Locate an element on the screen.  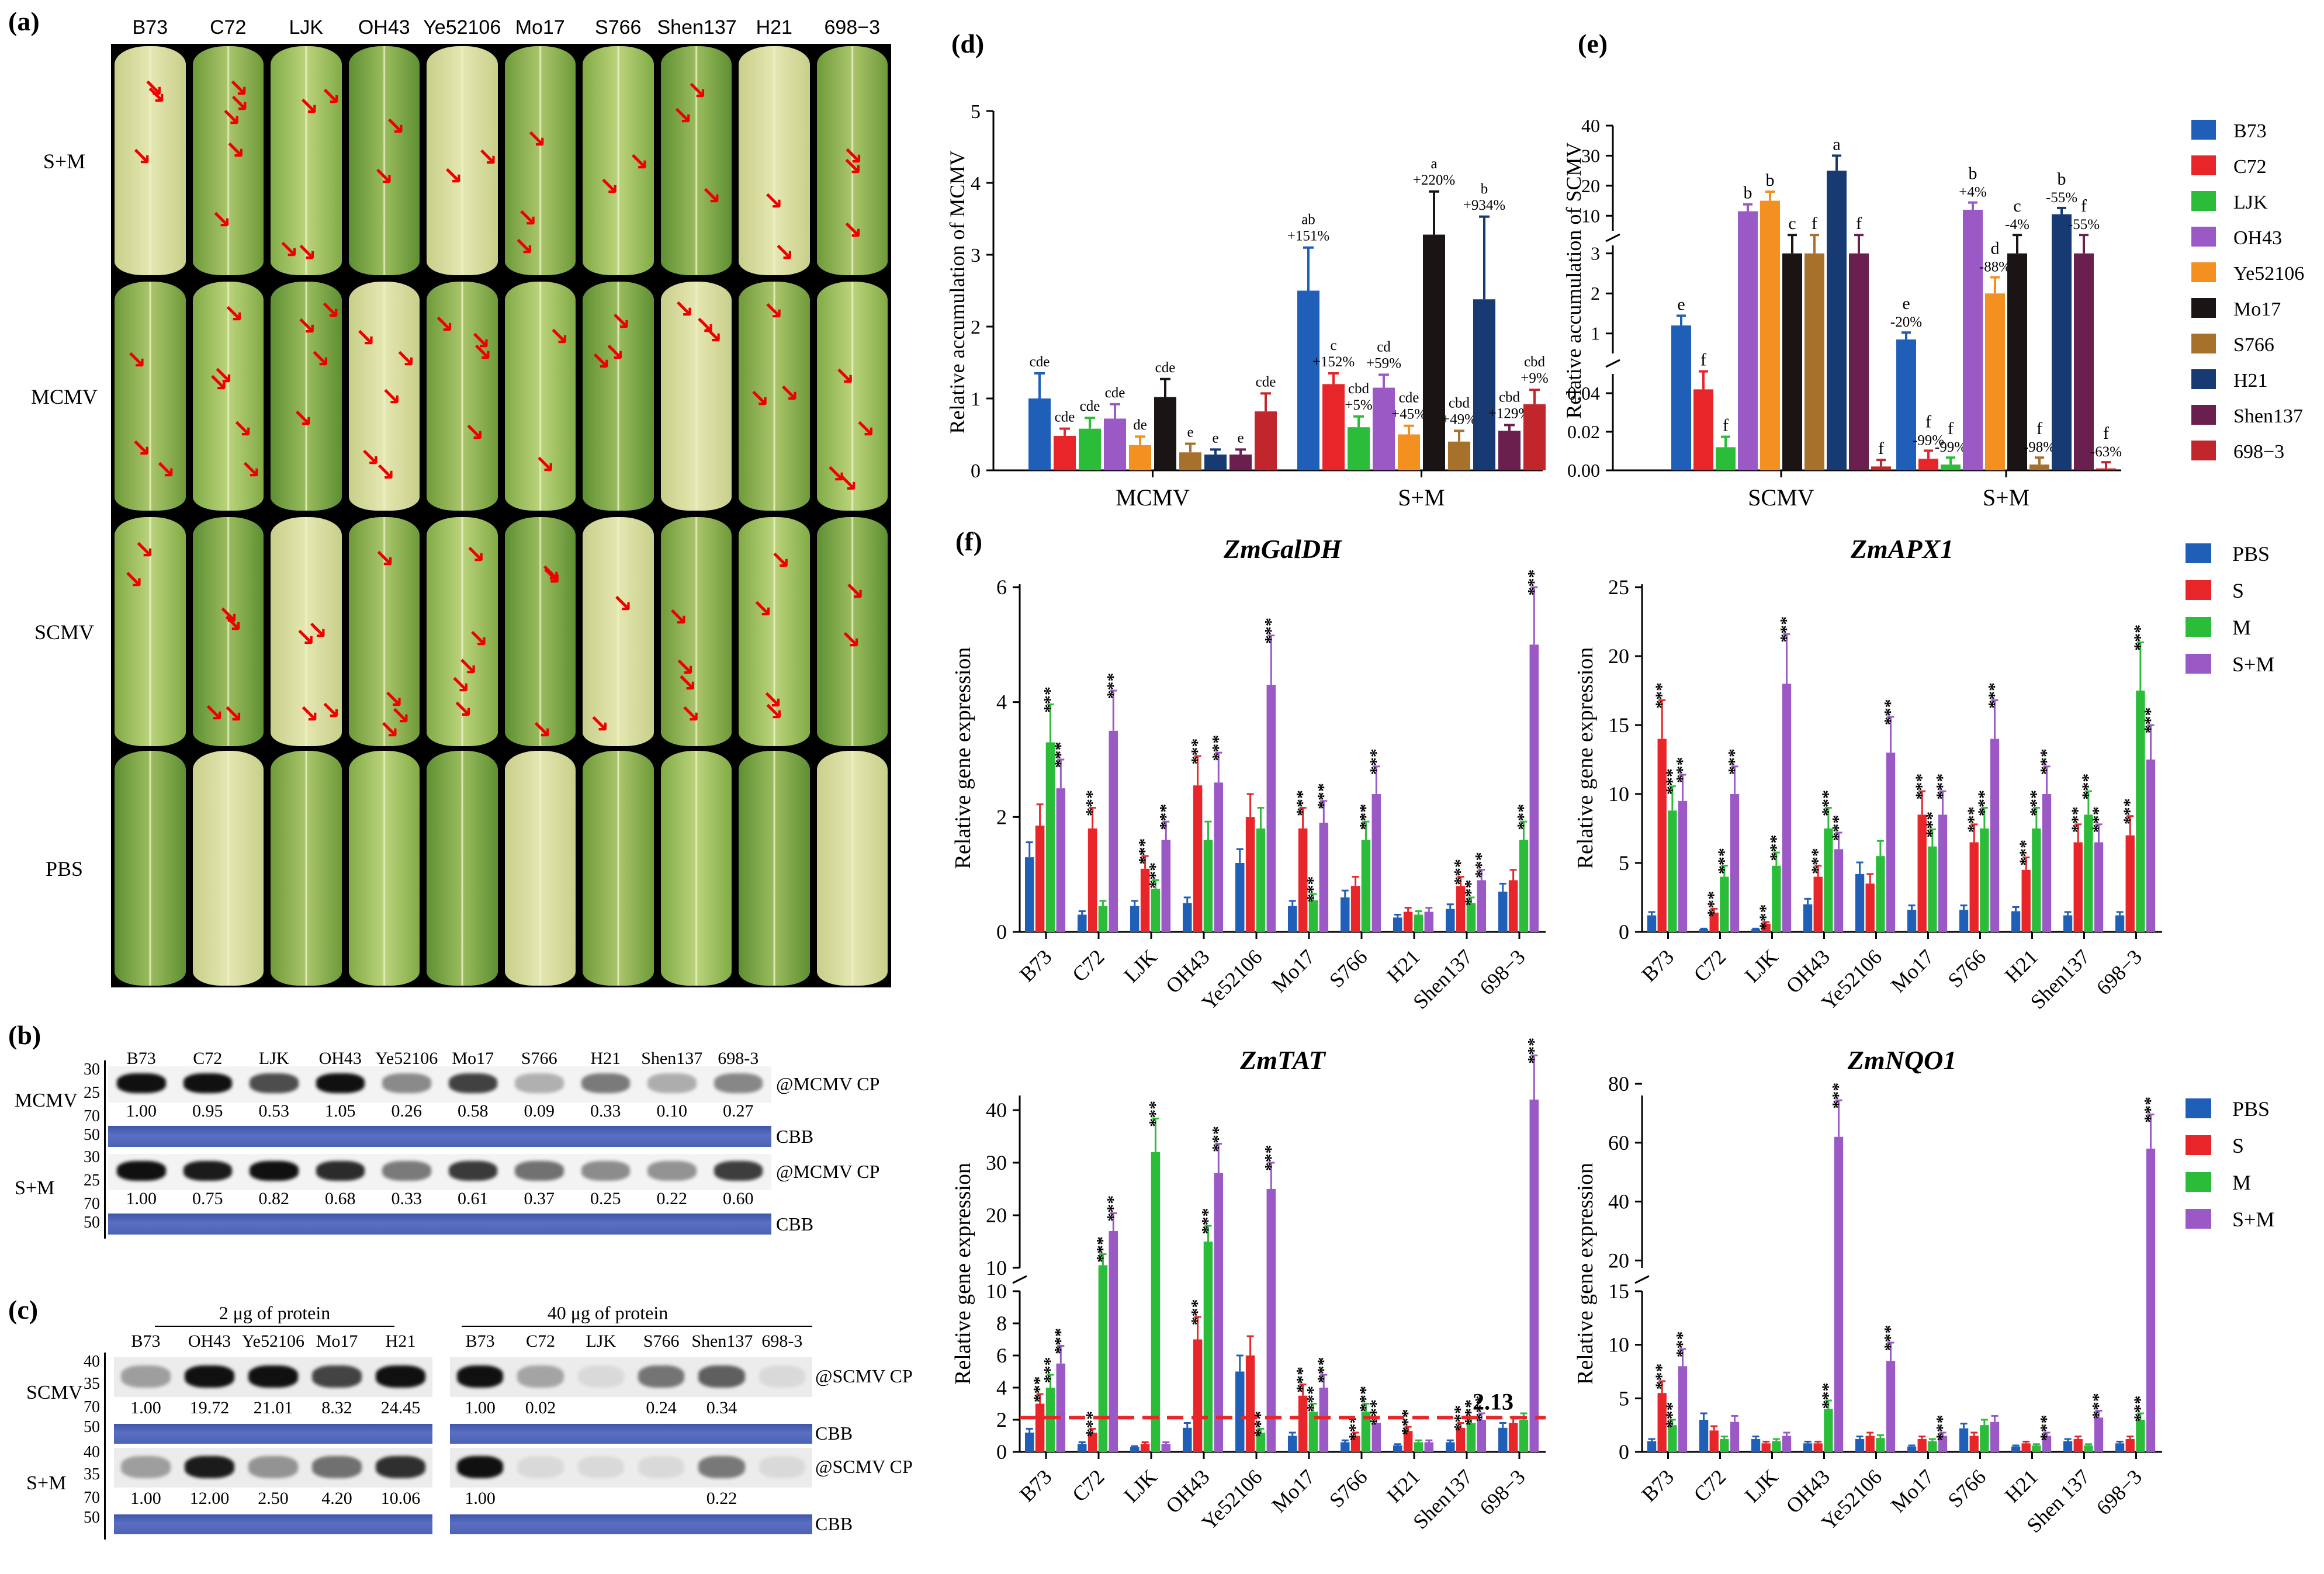
x-category-label: S766 is located at coordinates (1348, 968).